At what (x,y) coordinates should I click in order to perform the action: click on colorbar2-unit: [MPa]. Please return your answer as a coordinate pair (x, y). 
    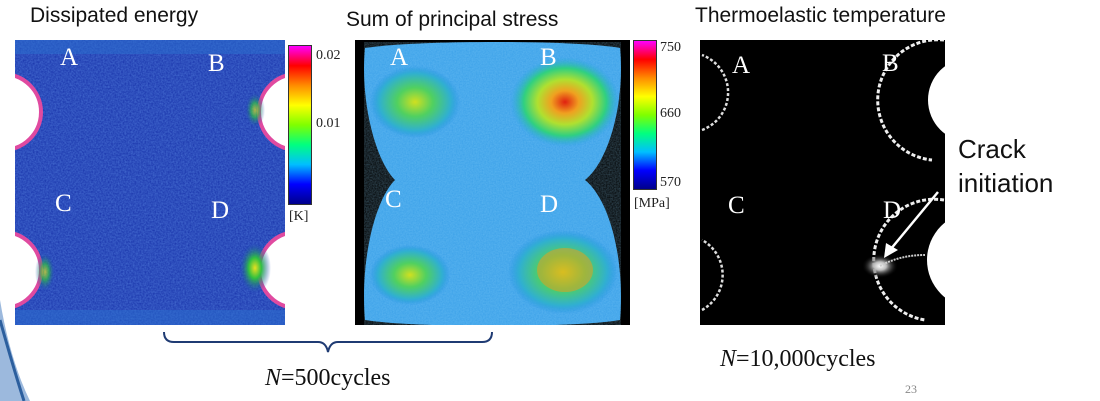
    Looking at the image, I should click on (652, 203).